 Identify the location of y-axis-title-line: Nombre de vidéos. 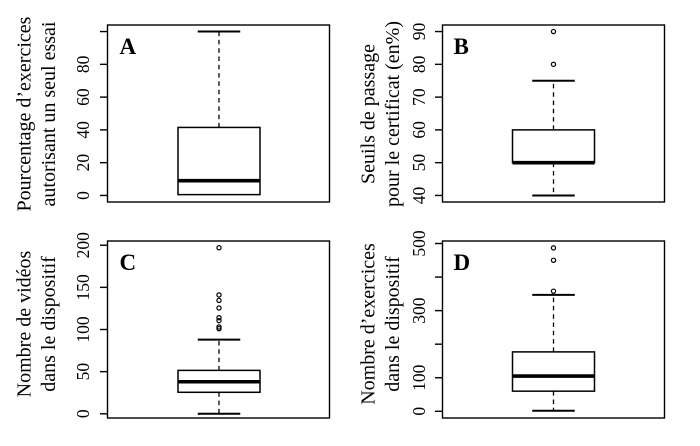
(25, 323).